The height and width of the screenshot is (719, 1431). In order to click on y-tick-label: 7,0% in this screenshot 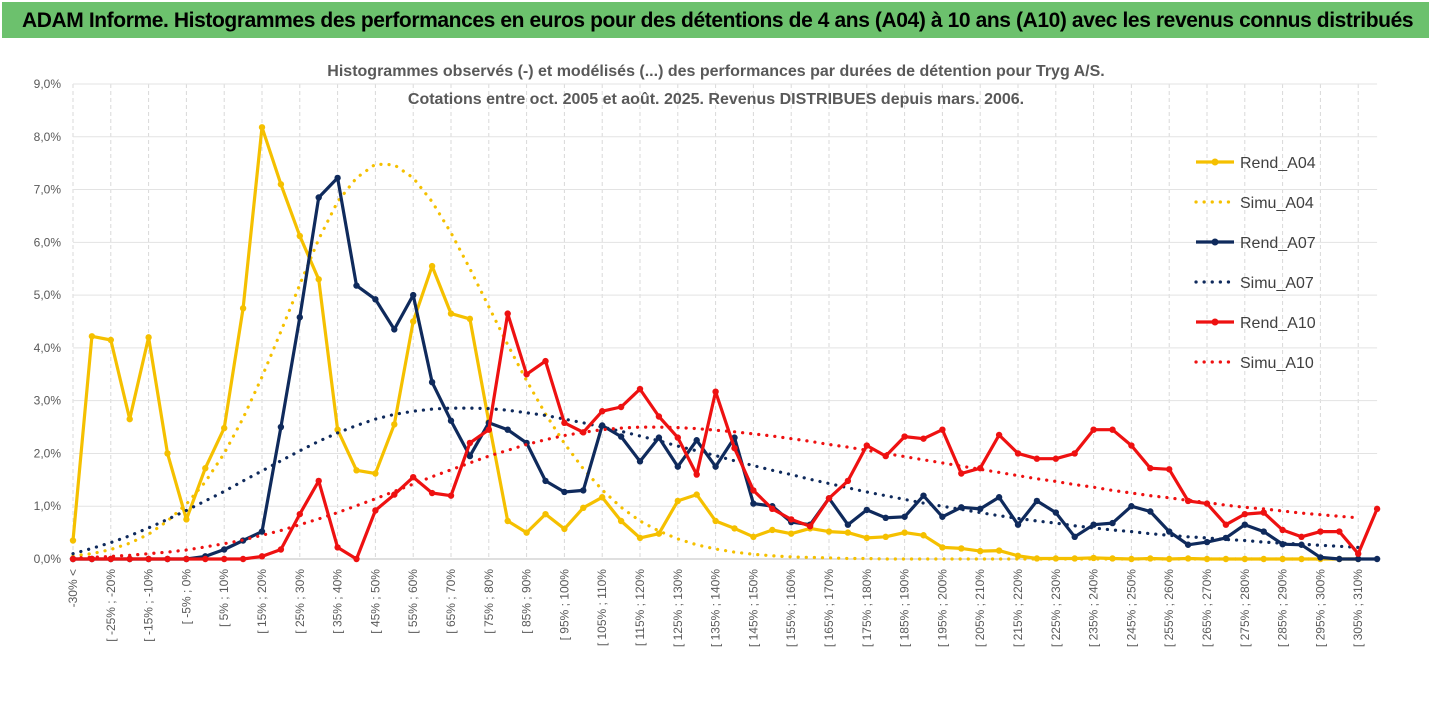, I will do `click(48, 190)`.